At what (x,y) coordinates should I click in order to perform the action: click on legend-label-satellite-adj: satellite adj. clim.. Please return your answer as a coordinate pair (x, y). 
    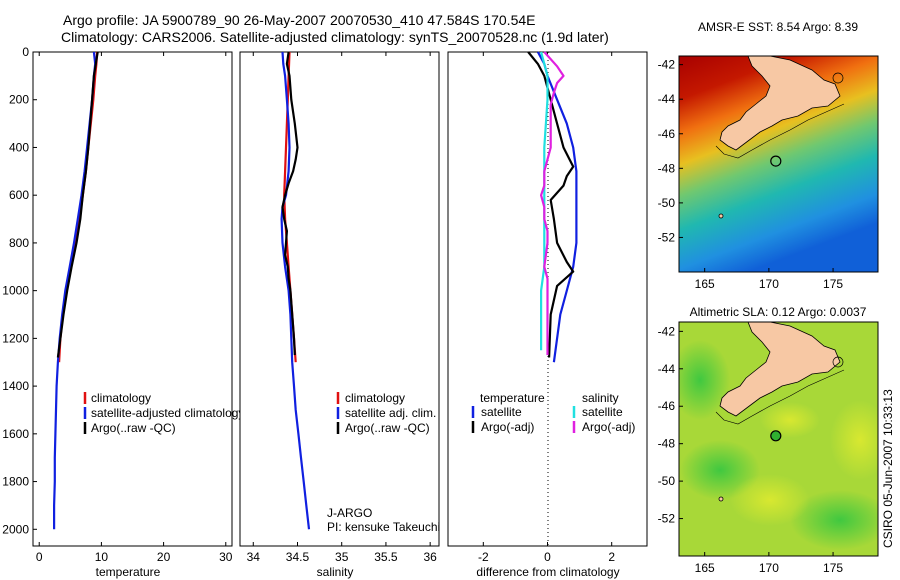
    Looking at the image, I should click on (390, 413).